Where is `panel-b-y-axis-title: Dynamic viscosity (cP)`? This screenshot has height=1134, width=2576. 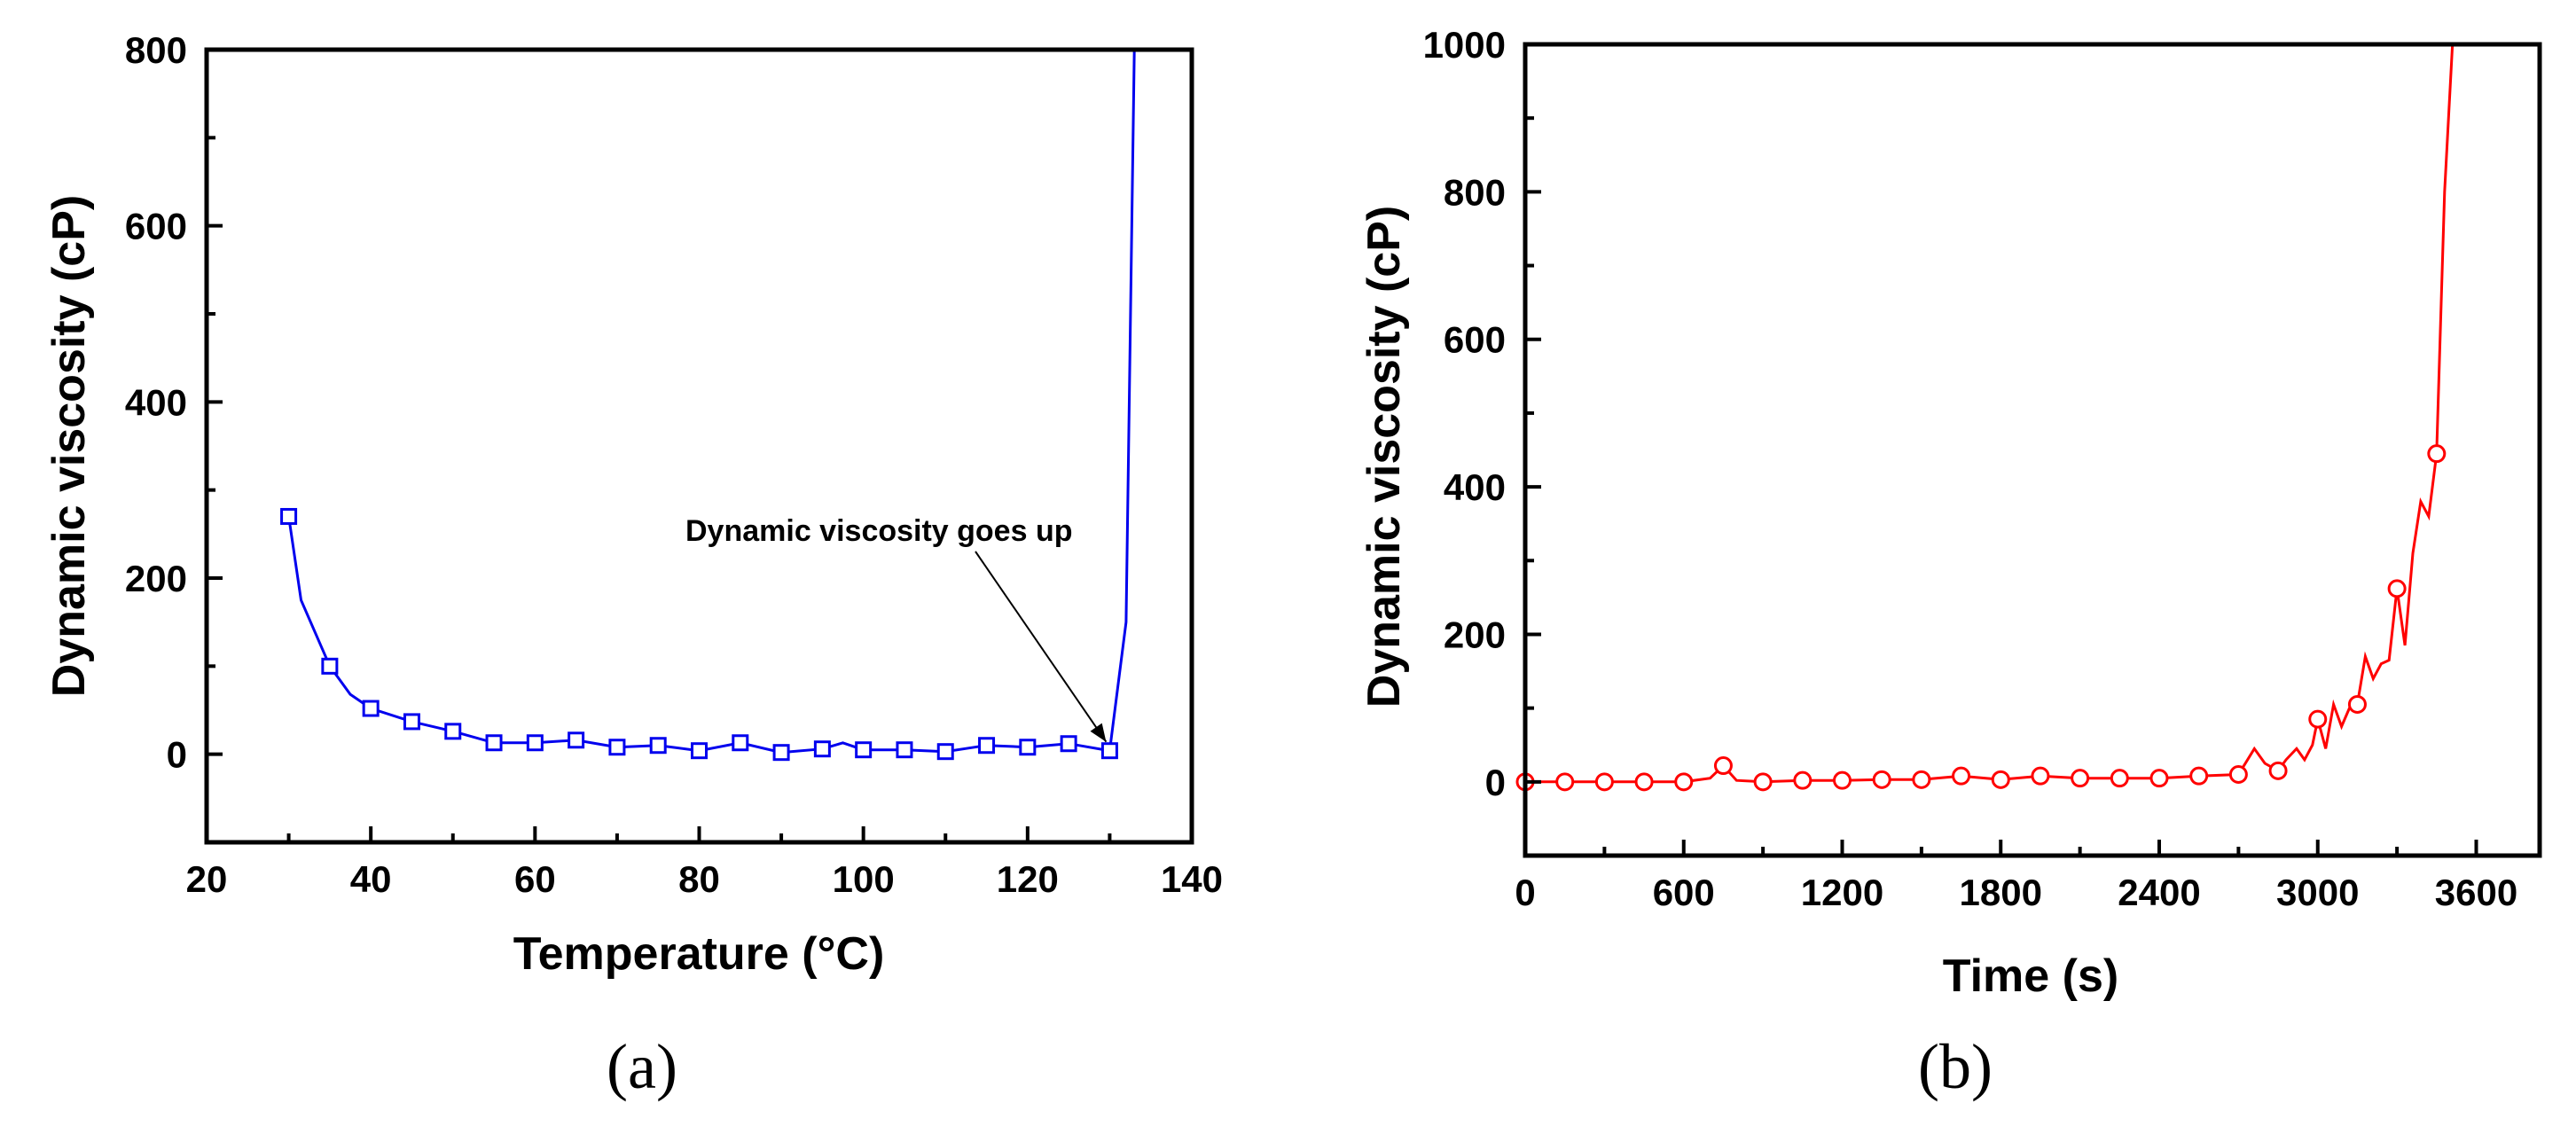 panel-b-y-axis-title: Dynamic viscosity (cP) is located at coordinates (1384, 457).